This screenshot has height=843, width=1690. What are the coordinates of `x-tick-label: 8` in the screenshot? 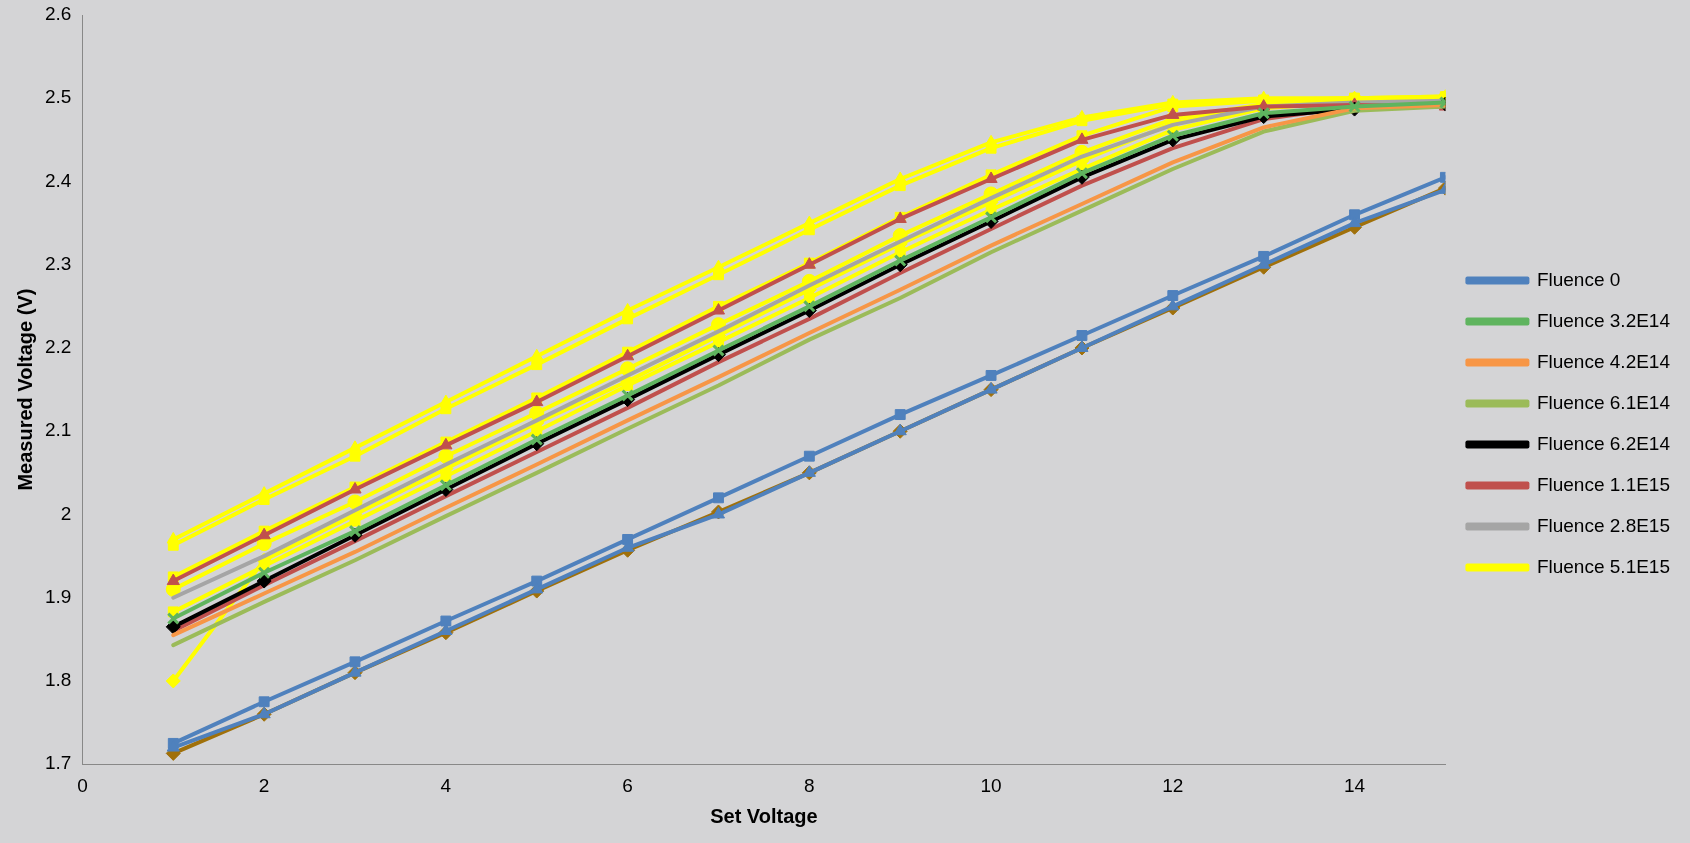 It's located at (809, 785).